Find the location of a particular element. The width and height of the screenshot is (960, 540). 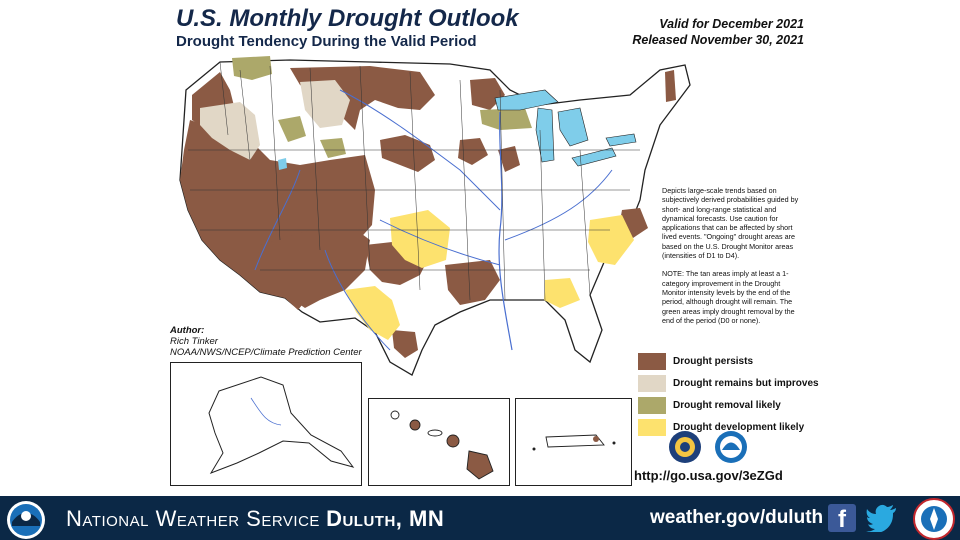

outlook-link: http://go.usa.gov/3eZGd is located at coordinates (708, 475).